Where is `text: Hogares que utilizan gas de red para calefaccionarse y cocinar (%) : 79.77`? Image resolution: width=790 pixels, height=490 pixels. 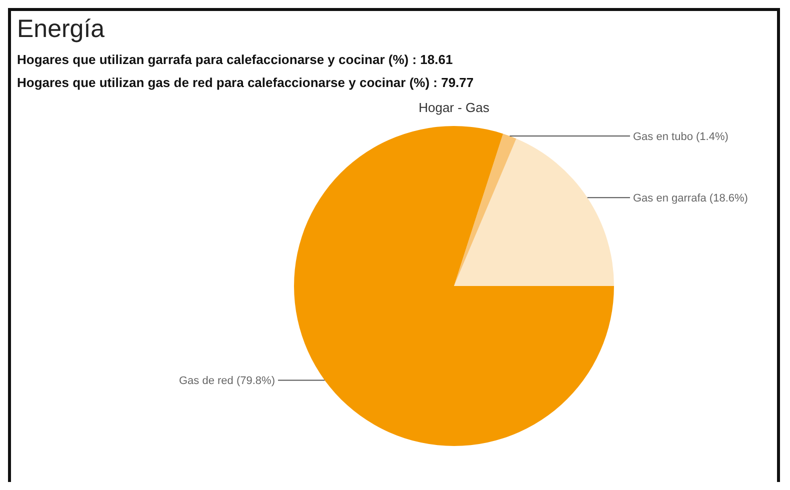
text: Hogares que utilizan gas de red para calefaccionarse y cocinar (%) : 79.77 is located at coordinates (246, 82).